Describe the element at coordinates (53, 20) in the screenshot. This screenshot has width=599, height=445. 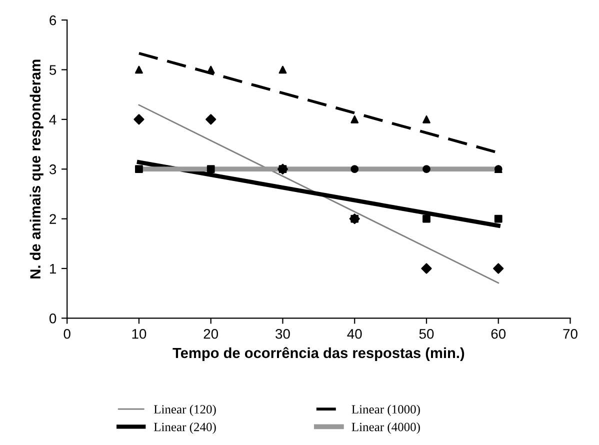
I see `y-tick-label: 6` at that location.